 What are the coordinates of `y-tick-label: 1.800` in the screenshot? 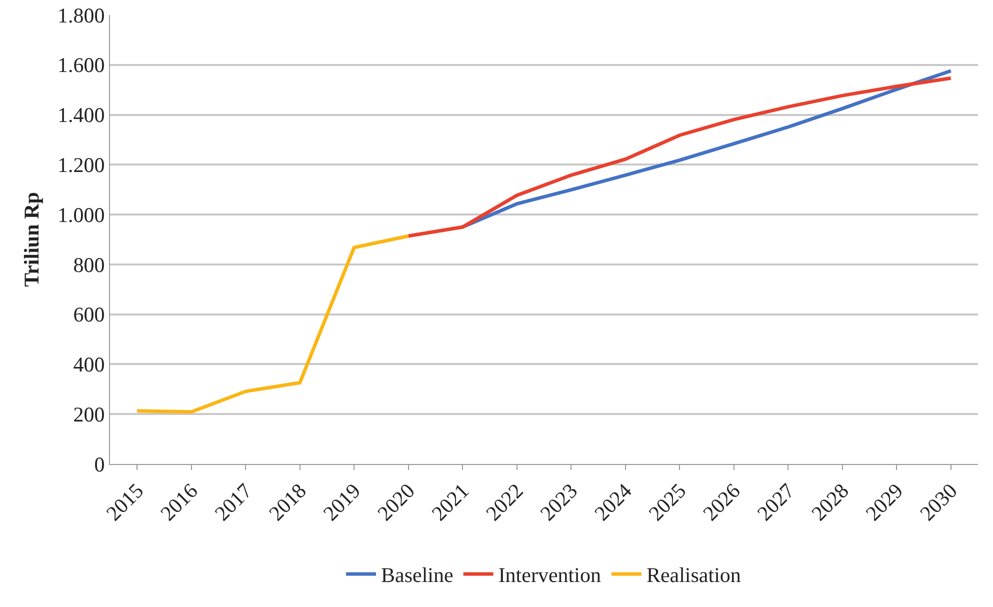 It's located at (81, 15).